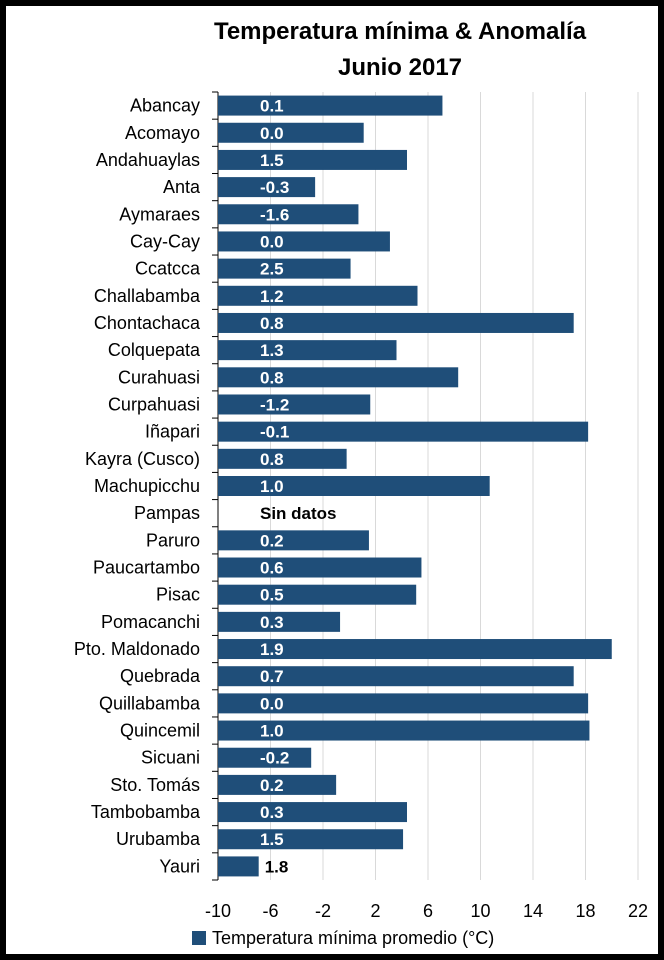 The image size is (664, 960). What do you see at coordinates (159, 377) in the screenshot?
I see `category-label: Curahuasi` at bounding box center [159, 377].